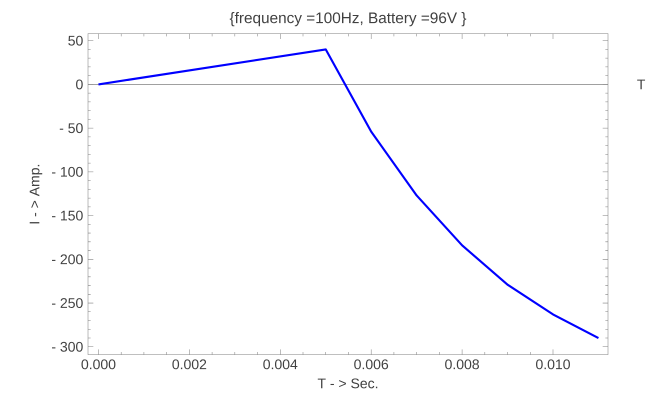 This screenshot has width=656, height=416. What do you see at coordinates (189, 364) in the screenshot?
I see `x-tick-label: 0.002` at bounding box center [189, 364].